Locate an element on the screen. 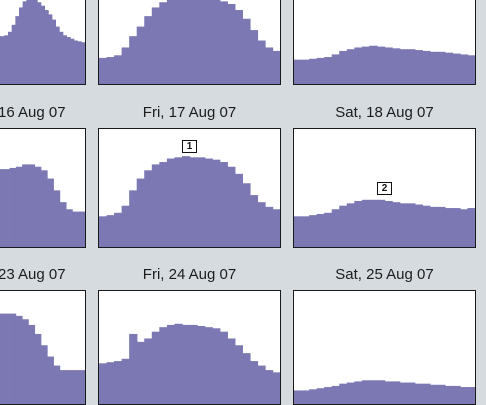  chart-panel-row3-left is located at coordinates (43, 347).